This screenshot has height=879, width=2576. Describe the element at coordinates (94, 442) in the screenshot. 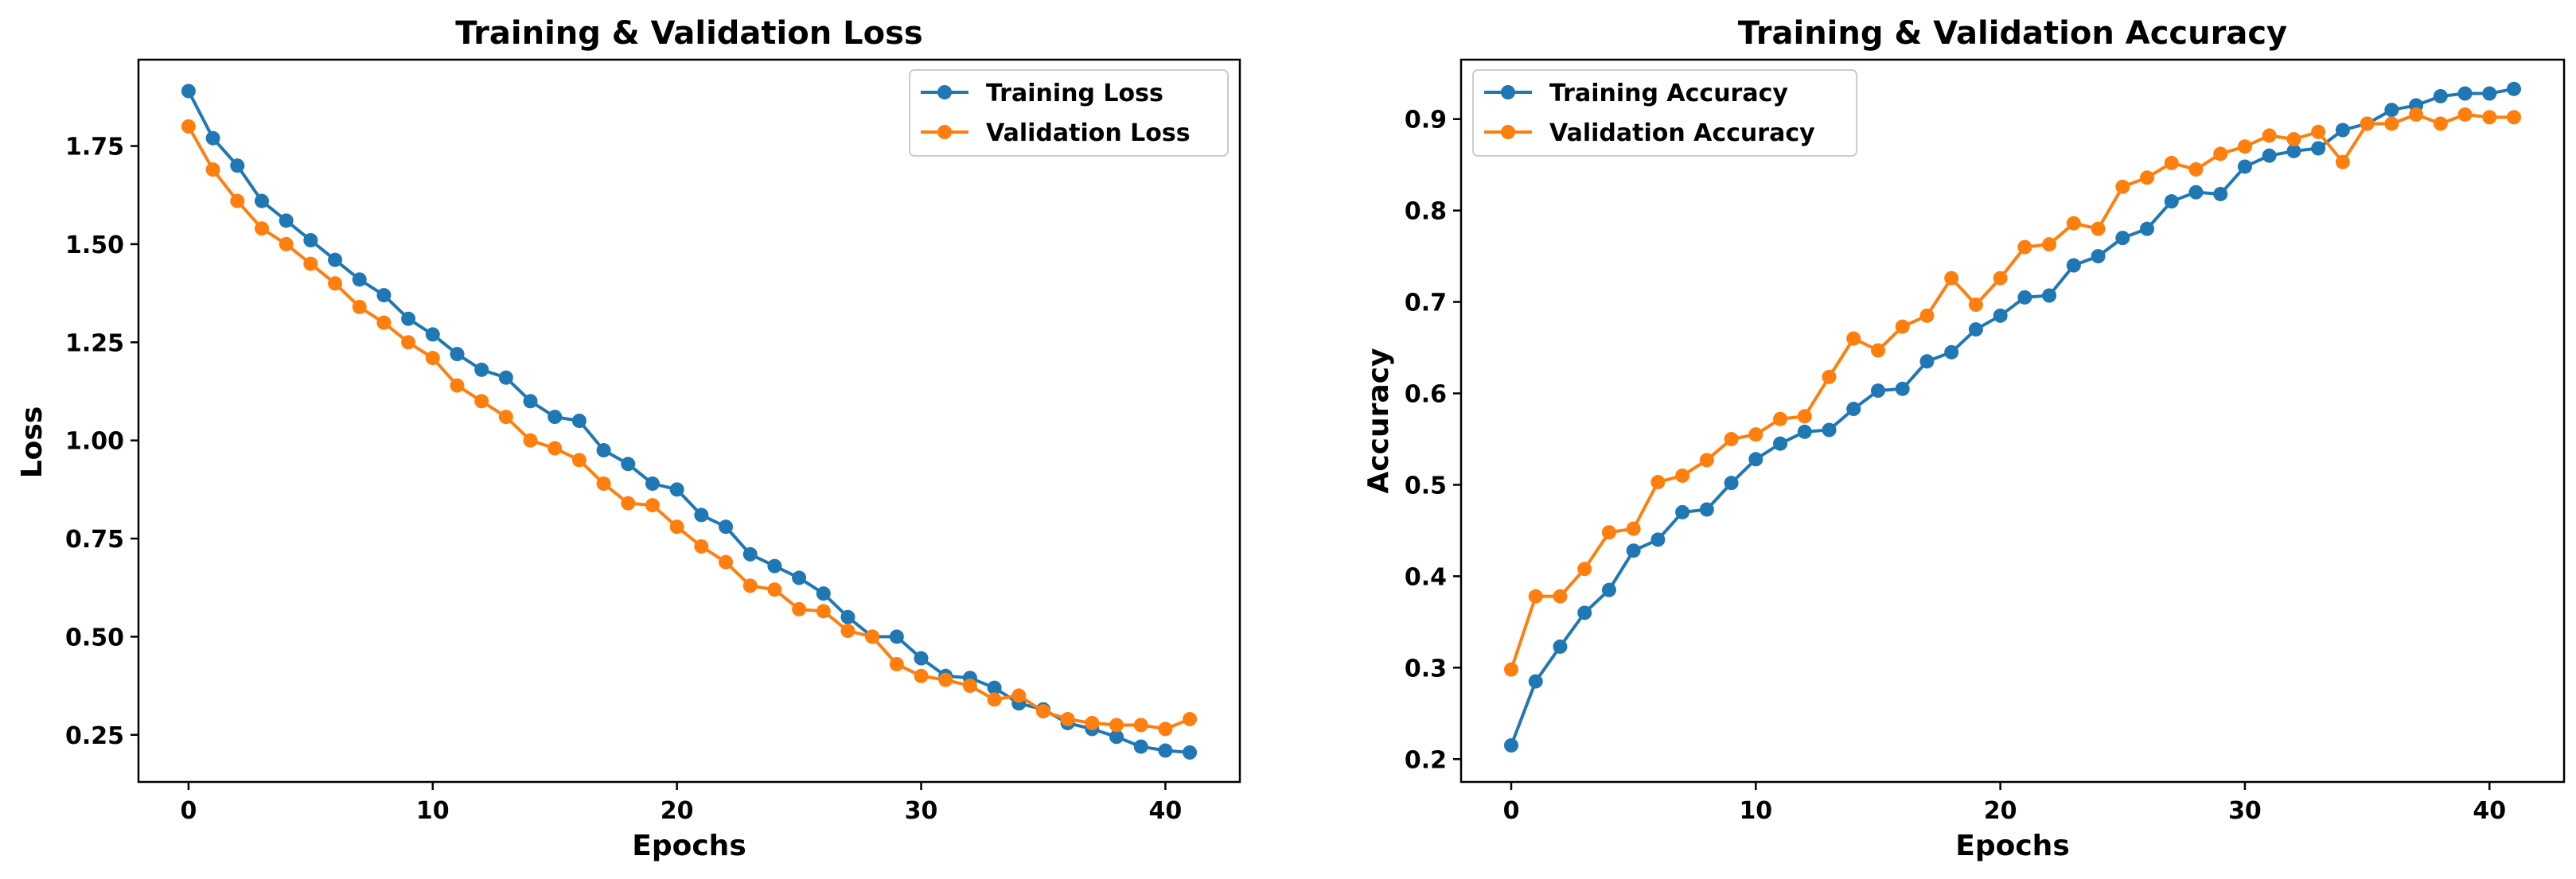

I see `y-tick-label: 1.00` at that location.